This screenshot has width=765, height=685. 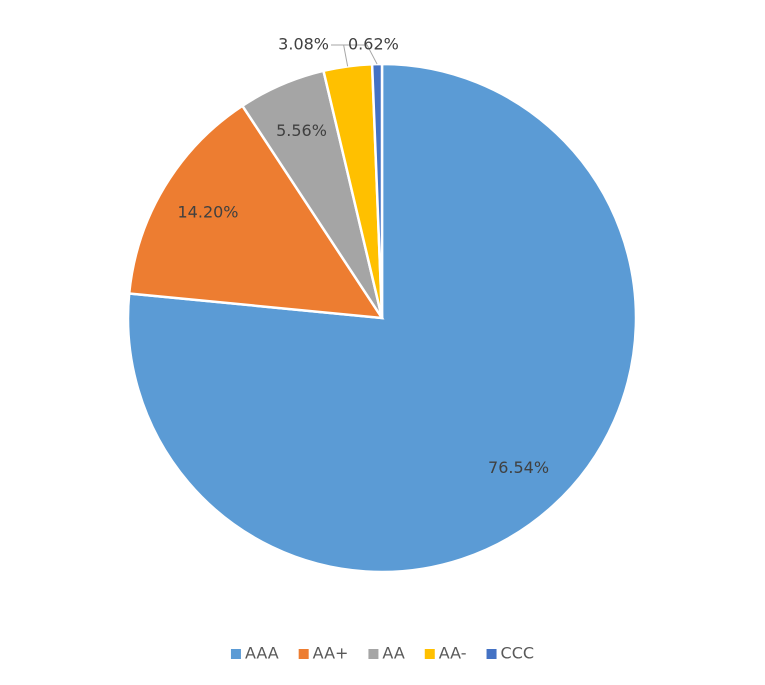 What do you see at coordinates (301, 130) in the screenshot?
I see `data-label: 5.56%` at bounding box center [301, 130].